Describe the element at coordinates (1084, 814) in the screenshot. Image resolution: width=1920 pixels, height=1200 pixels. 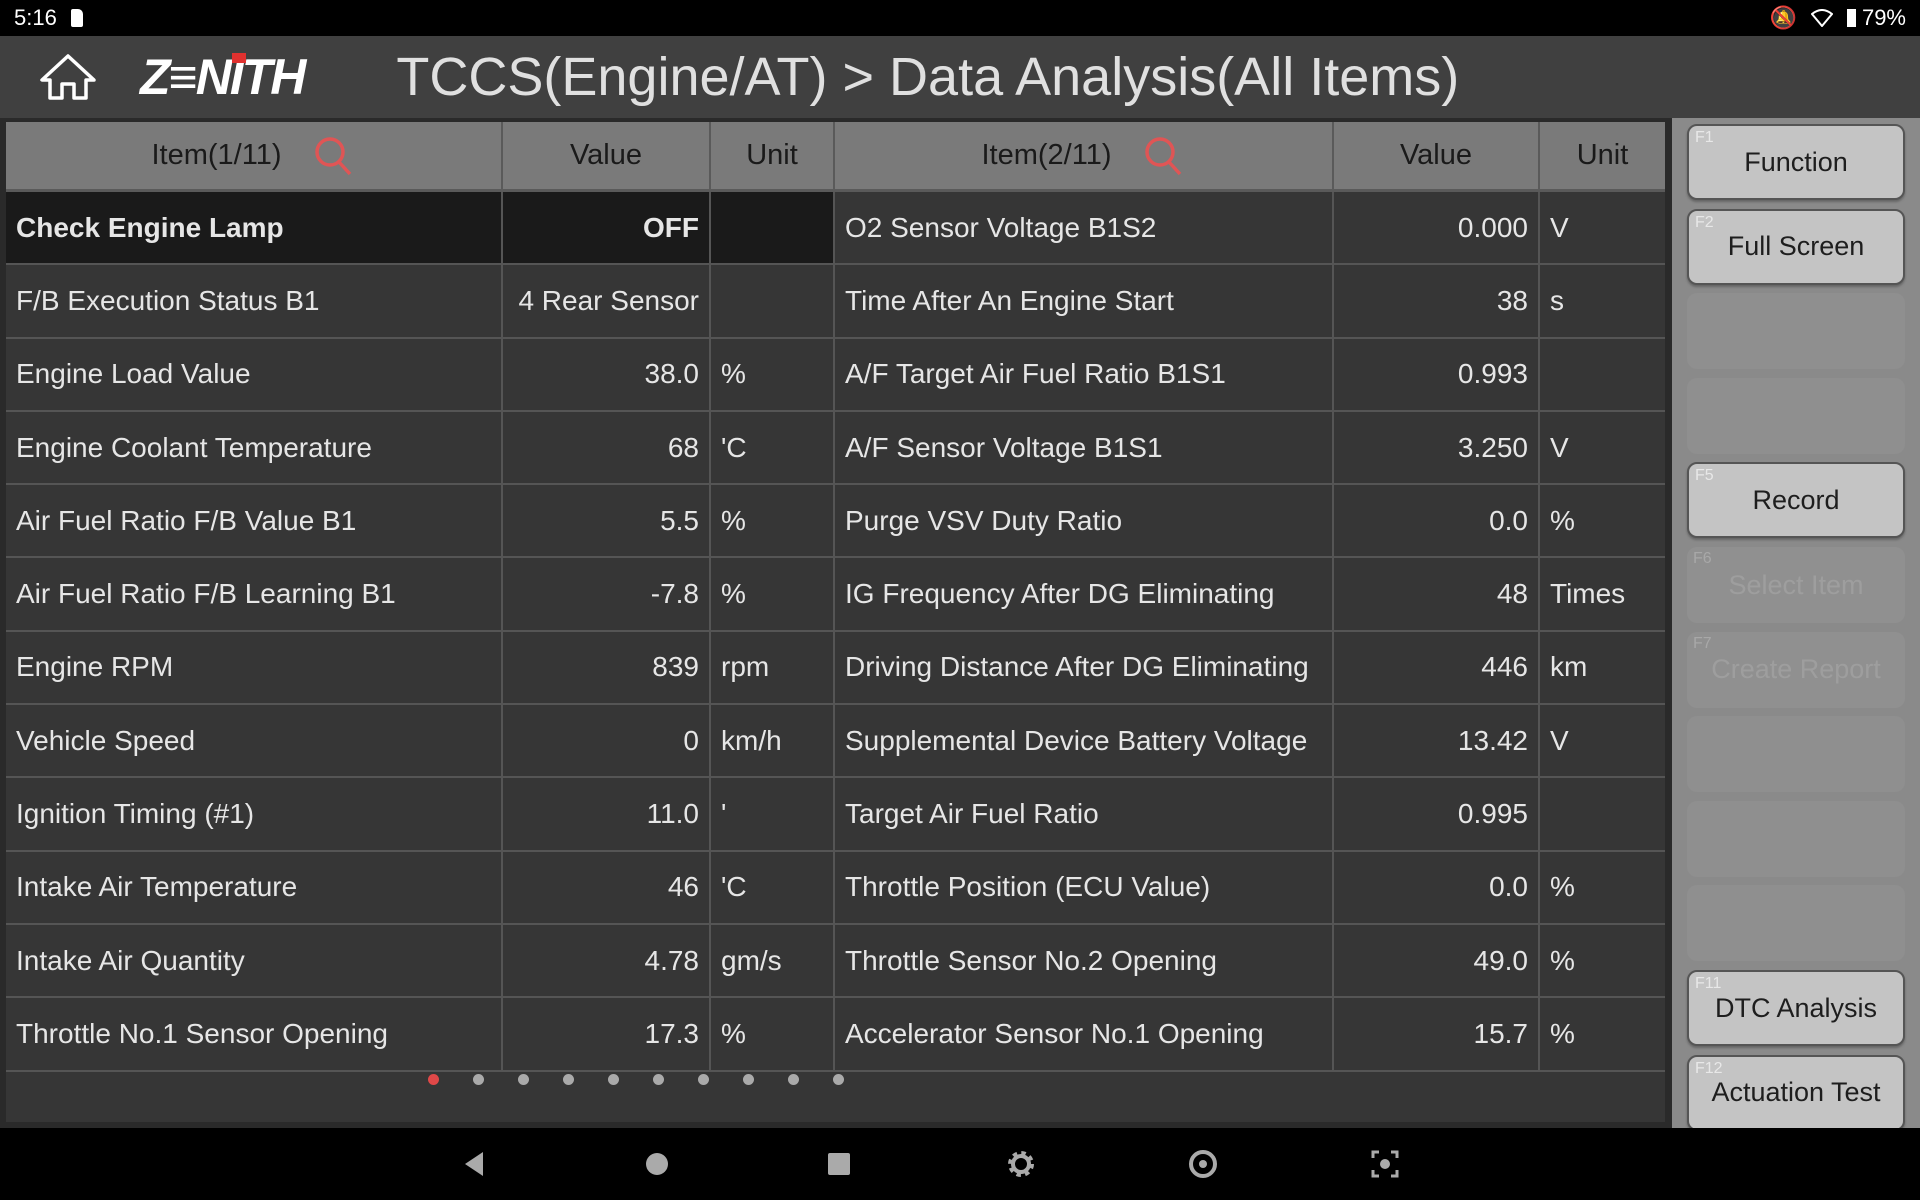
I see `item-name: Target Air Fuel Ratio` at that location.